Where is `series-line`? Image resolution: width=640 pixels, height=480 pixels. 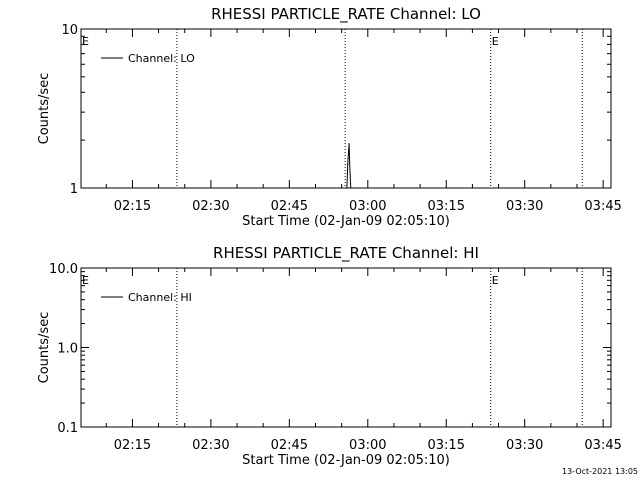 series-line is located at coordinates (349, 166).